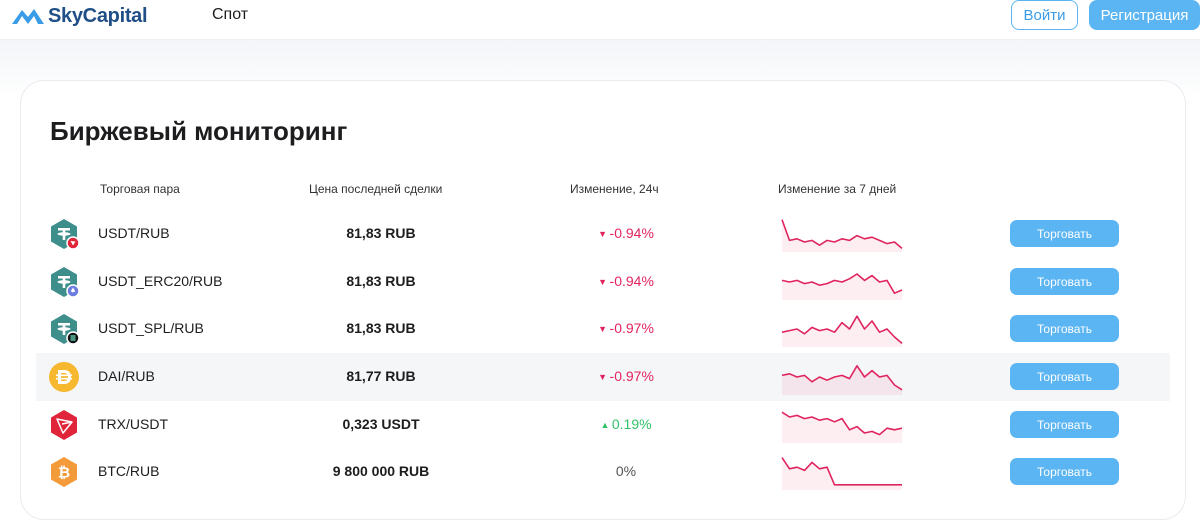 This screenshot has height=520, width=1200. I want to click on top-header: SkyCapital Спот Войти Регистрация, so click(600, 20).